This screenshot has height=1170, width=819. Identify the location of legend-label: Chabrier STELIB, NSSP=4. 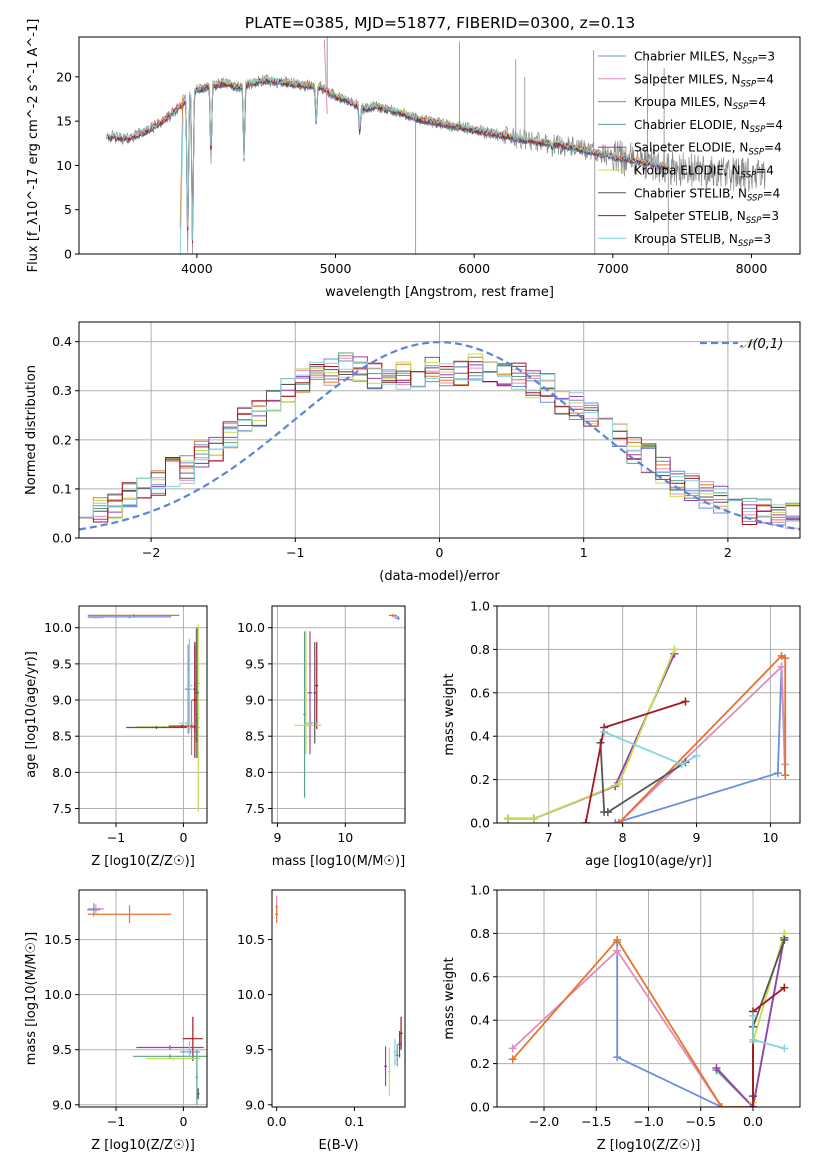
(707, 194).